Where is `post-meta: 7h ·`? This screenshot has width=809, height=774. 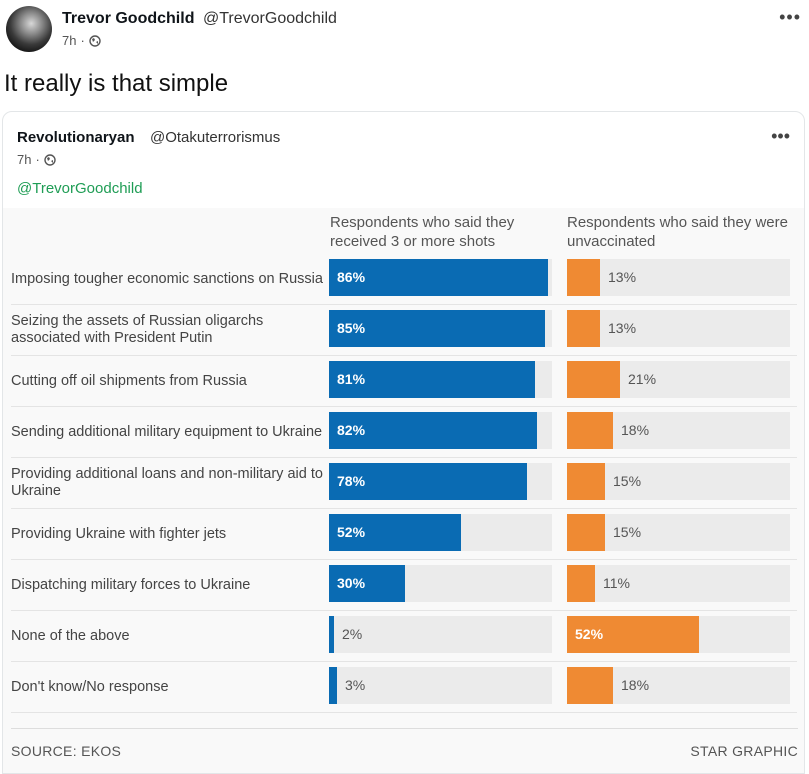 post-meta: 7h · is located at coordinates (81, 40).